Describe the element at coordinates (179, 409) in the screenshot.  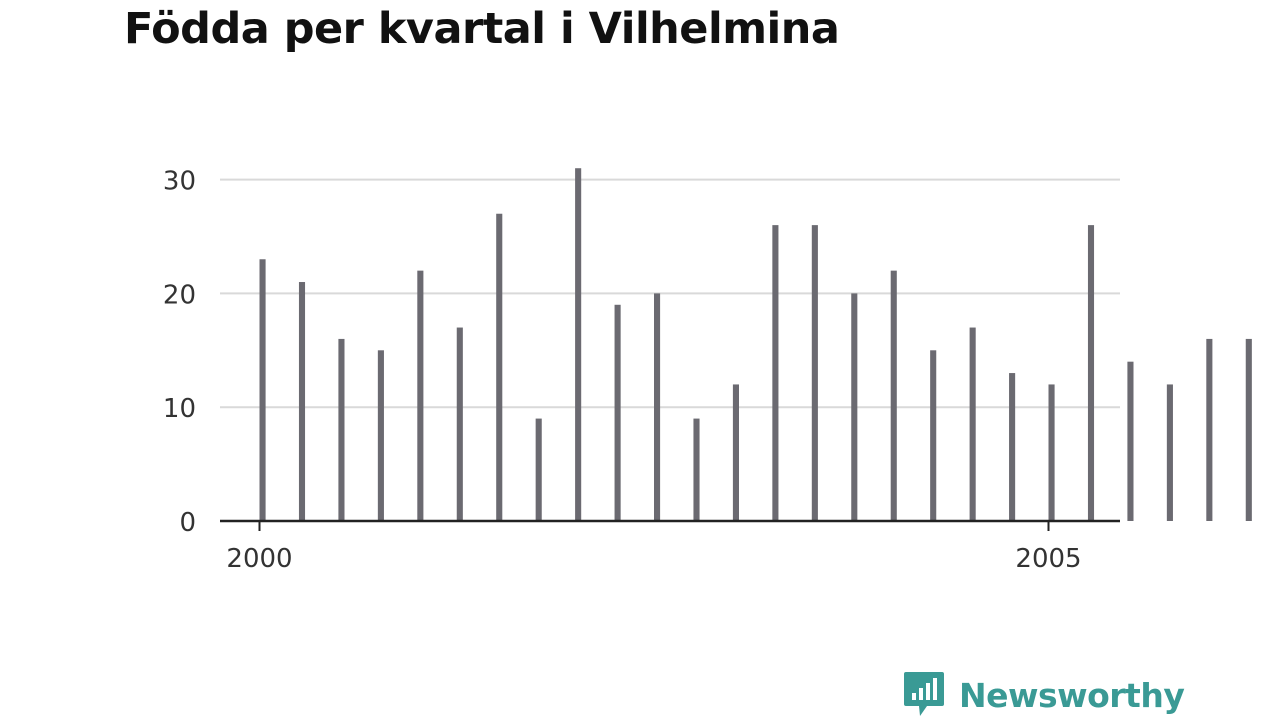
I see `y-tick-10: 10` at that location.